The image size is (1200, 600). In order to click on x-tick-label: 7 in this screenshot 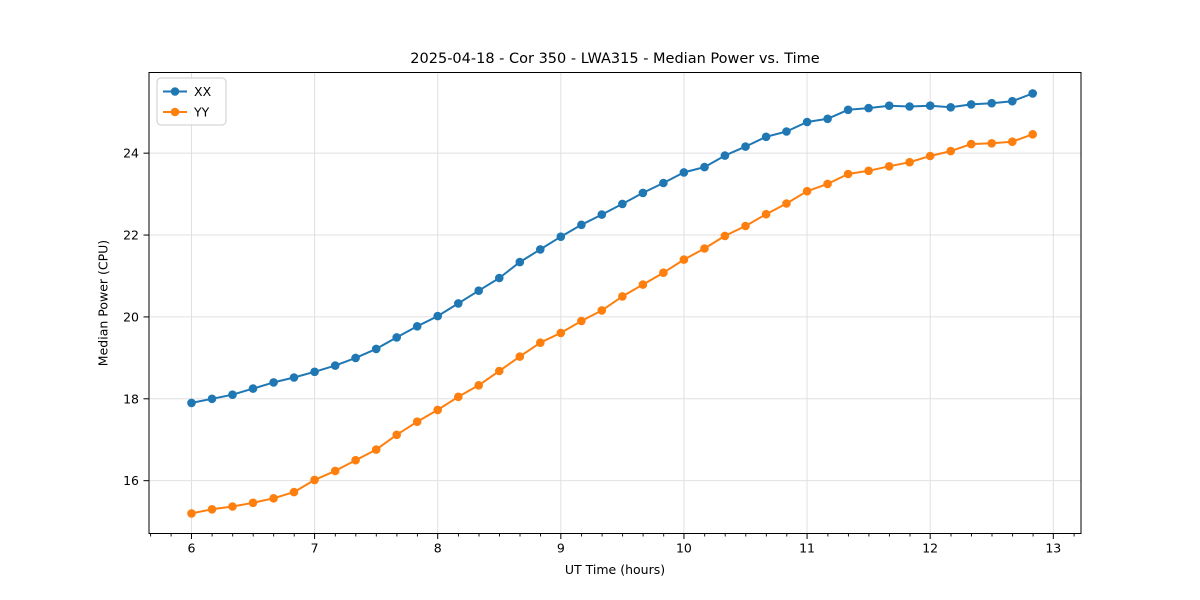, I will do `click(315, 548)`.